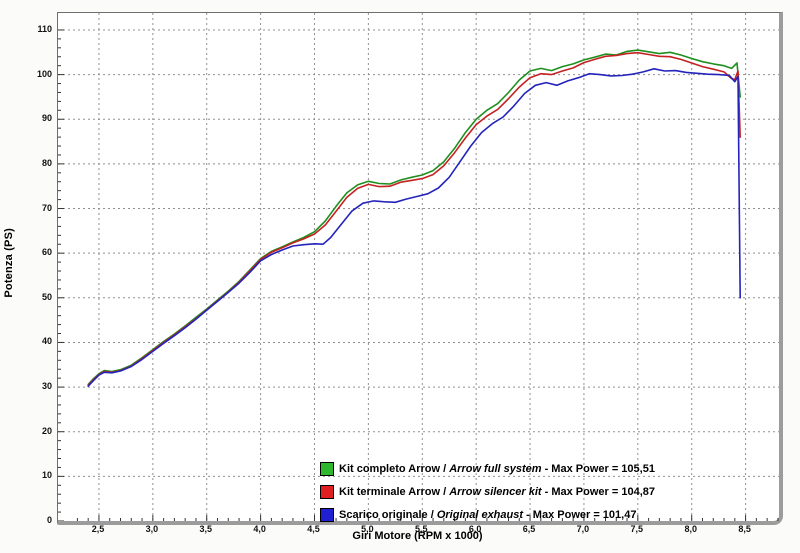  I want to click on legend-swatch-scarico-originale, so click(327, 514).